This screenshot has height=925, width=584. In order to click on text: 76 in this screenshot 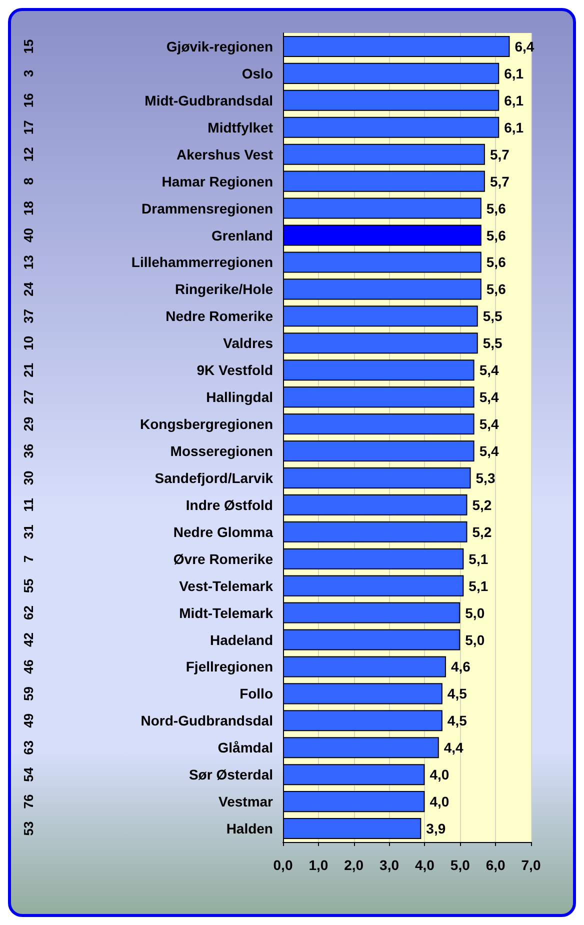, I will do `click(28, 801)`.